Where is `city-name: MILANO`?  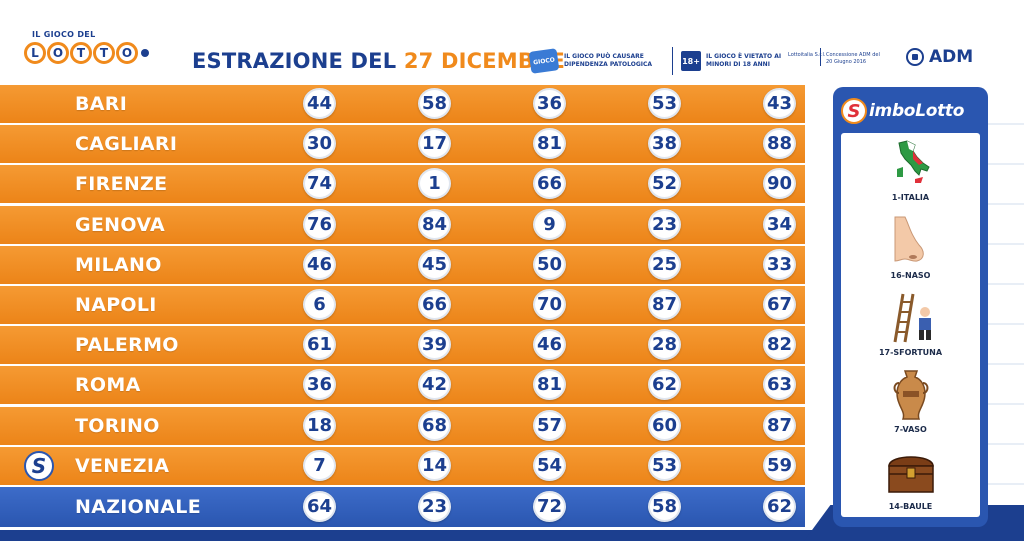
city-name: MILANO is located at coordinates (118, 264).